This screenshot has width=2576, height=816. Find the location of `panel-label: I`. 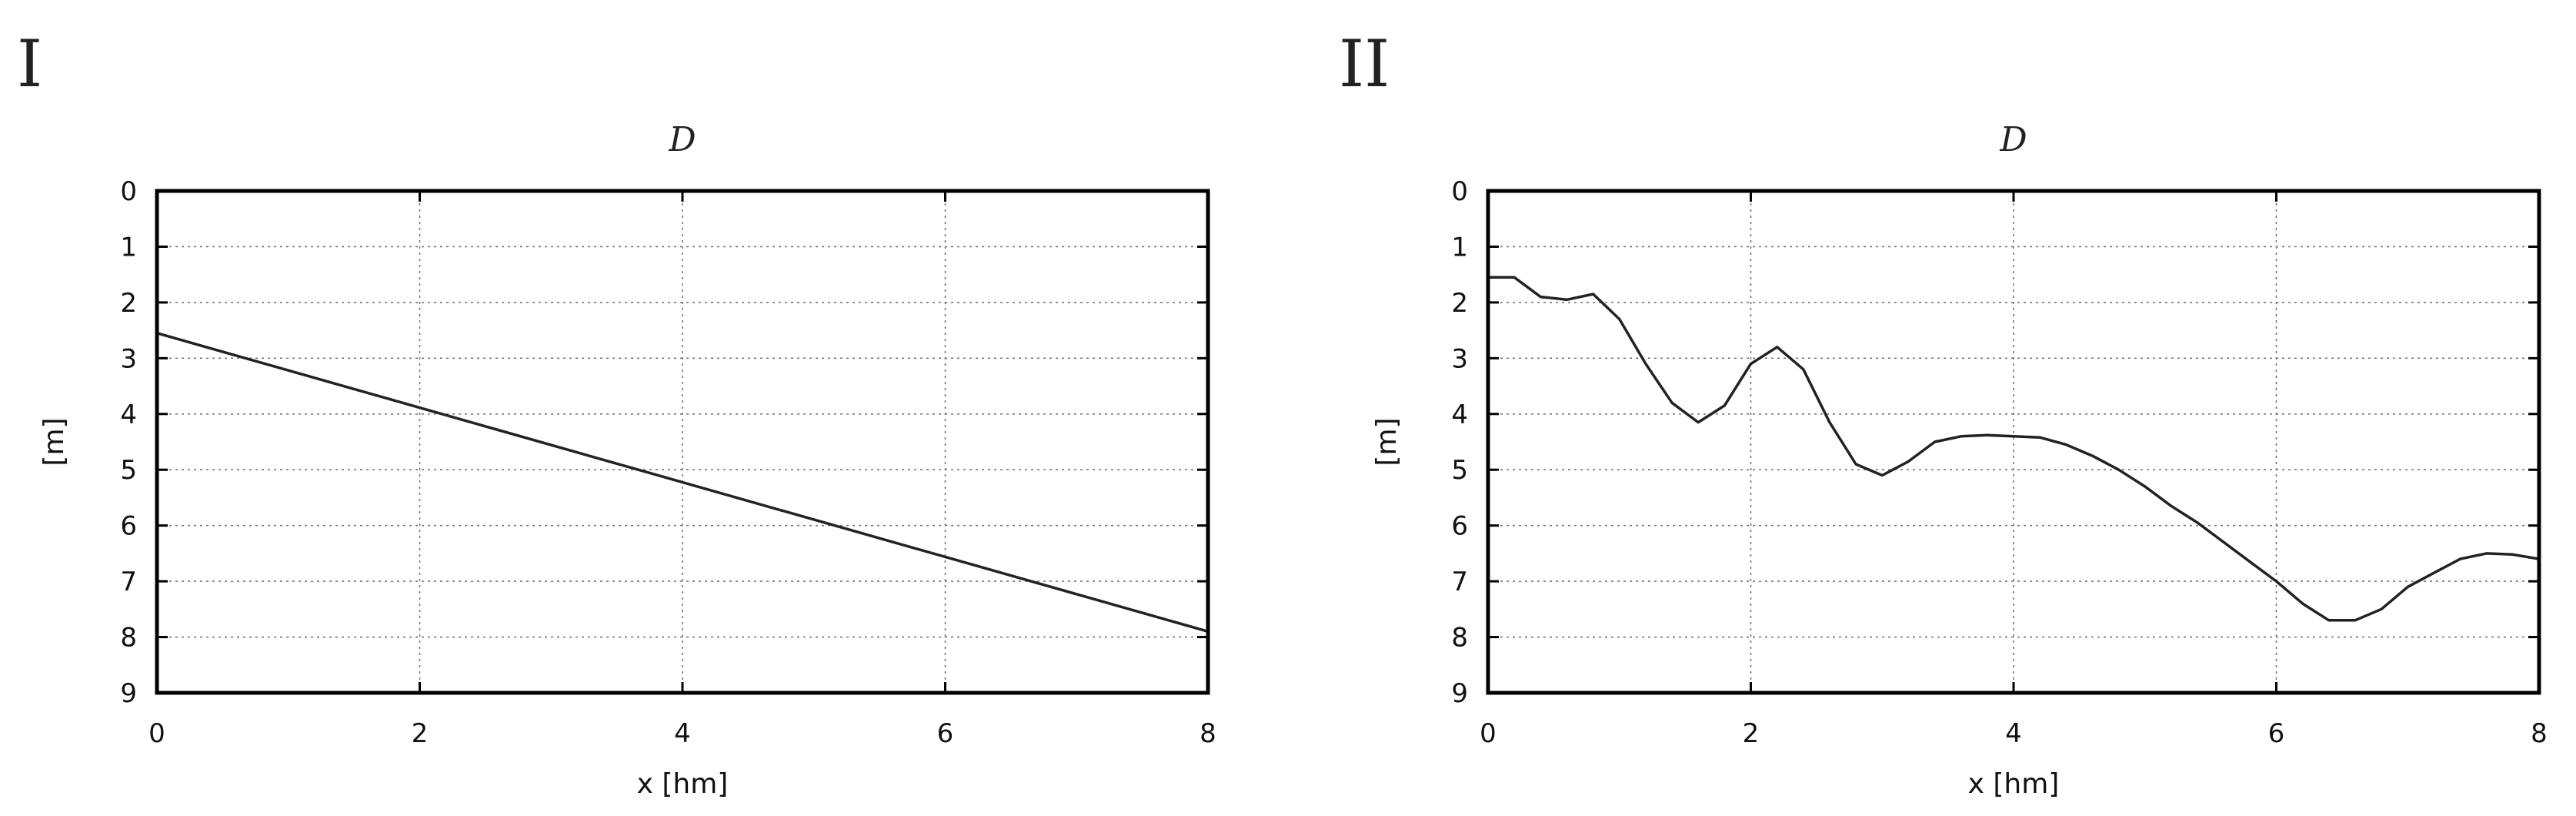

panel-label: I is located at coordinates (30, 64).